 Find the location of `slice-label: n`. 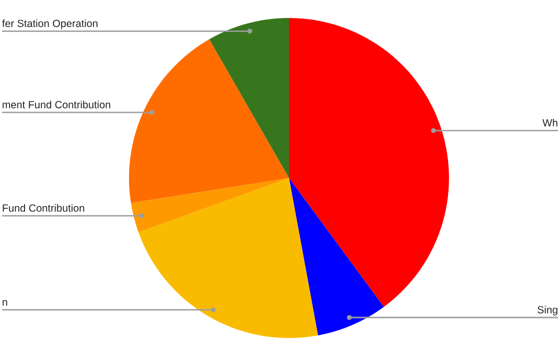

slice-label: n is located at coordinates (5, 303).